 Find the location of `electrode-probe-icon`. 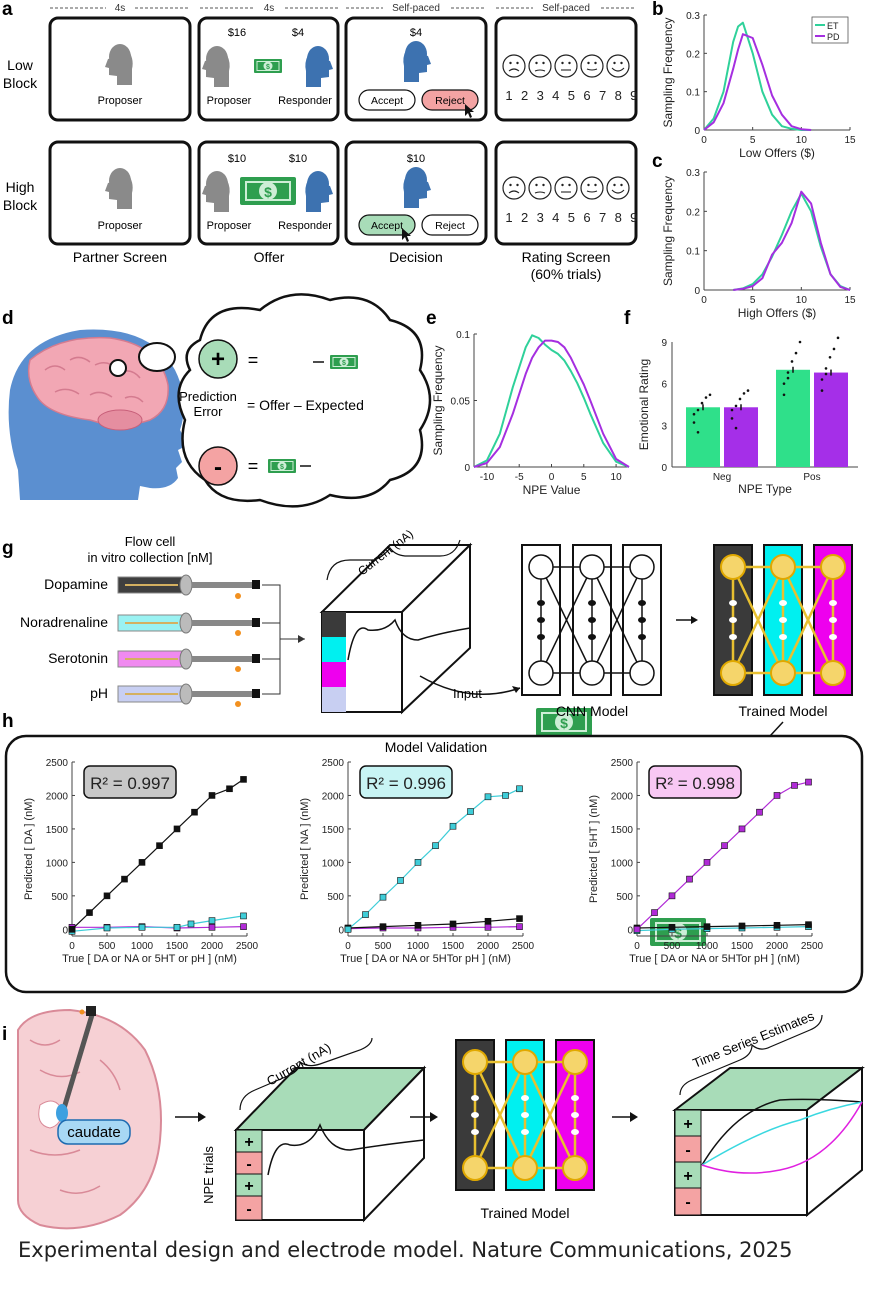

electrode-probe-icon is located at coordinates (77, 1065).